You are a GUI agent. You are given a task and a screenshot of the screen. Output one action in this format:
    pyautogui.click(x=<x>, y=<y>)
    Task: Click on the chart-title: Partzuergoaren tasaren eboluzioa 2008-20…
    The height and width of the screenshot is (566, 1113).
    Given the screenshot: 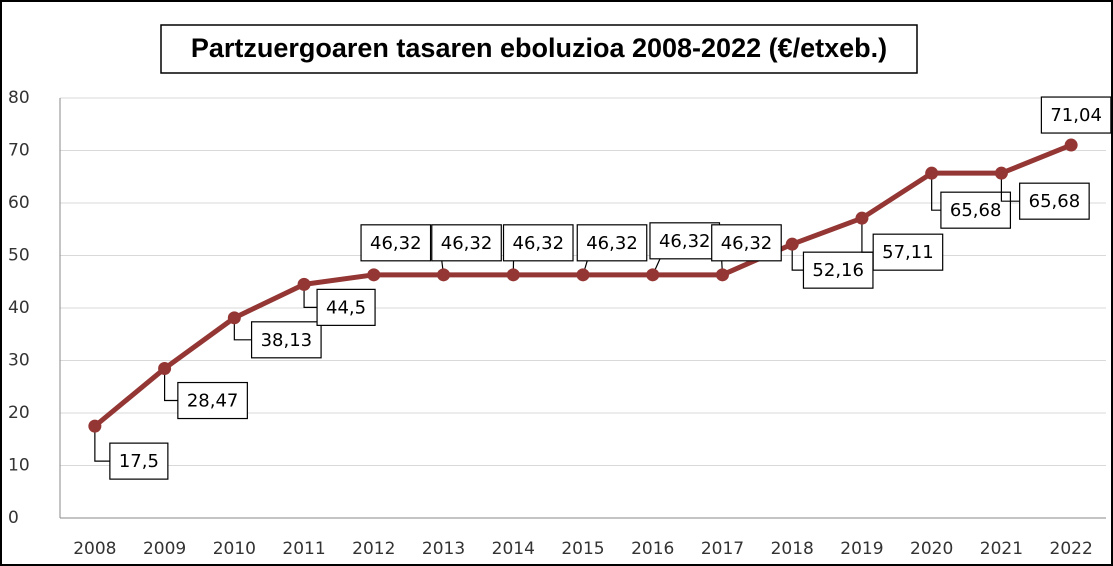 What is the action you would take?
    pyautogui.click(x=539, y=48)
    